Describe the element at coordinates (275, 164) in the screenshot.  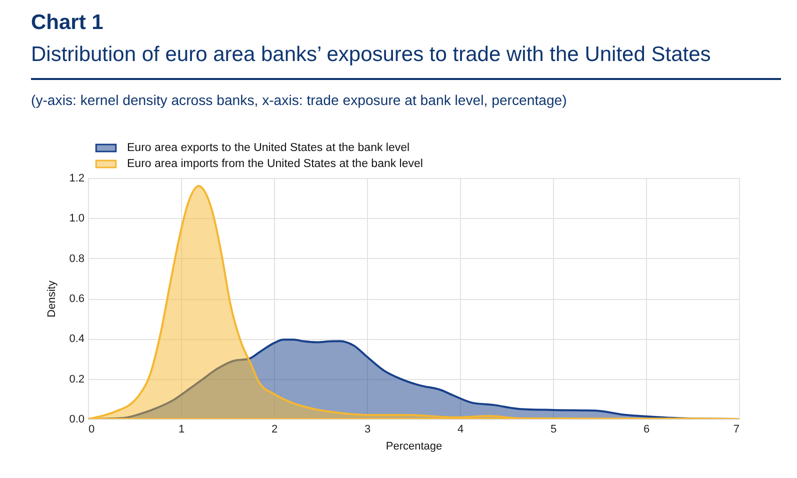
I see `legend-label: Euro area imports from the United States at the bank level` at that location.